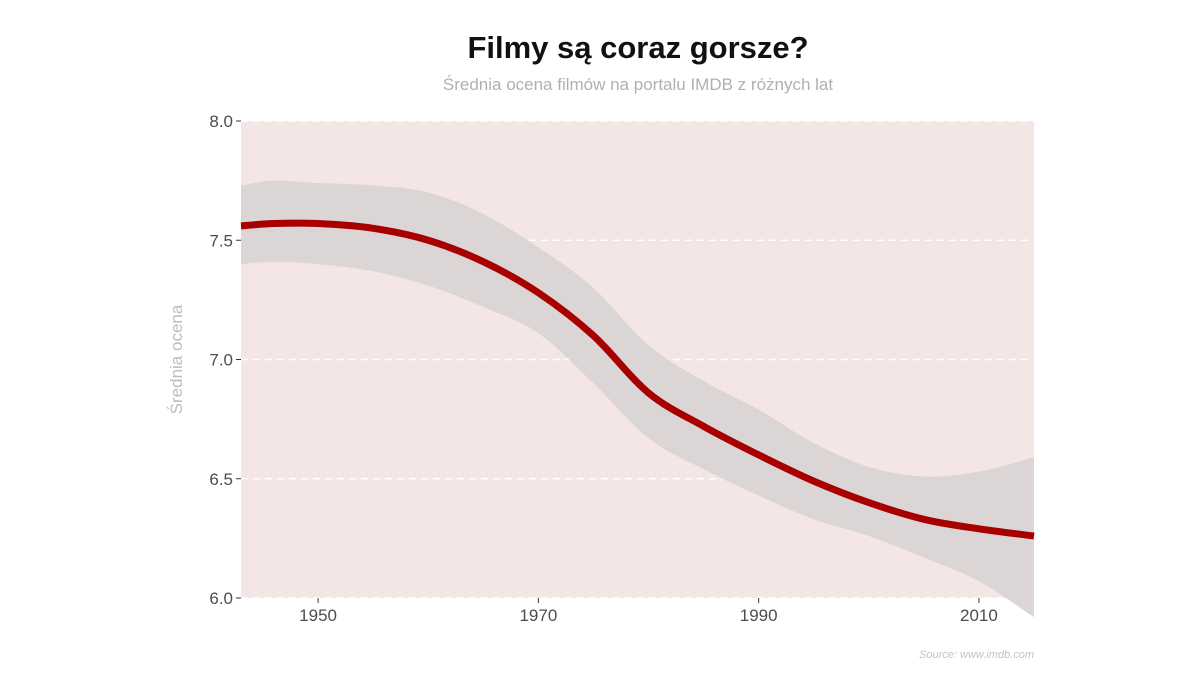 The image size is (1200, 699). I want to click on y-tick-label: 8.0, so click(221, 121).